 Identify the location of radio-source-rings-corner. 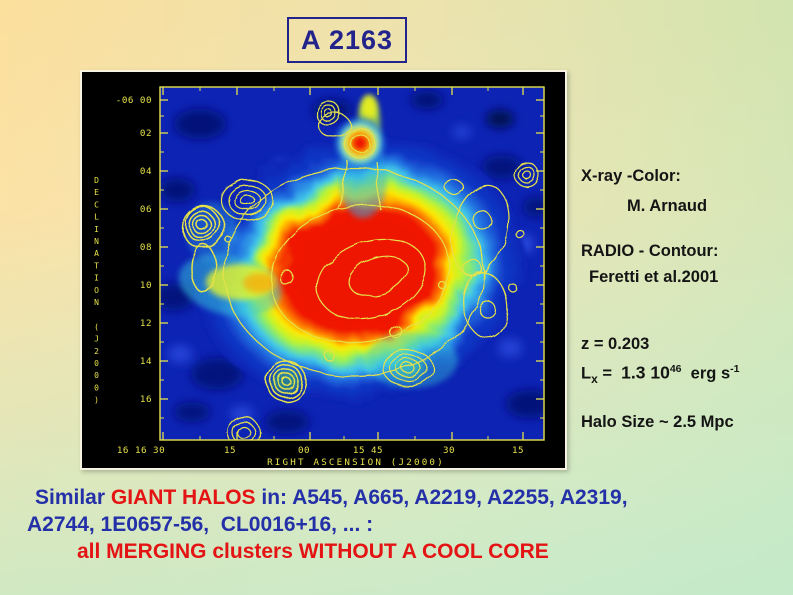
(244, 428).